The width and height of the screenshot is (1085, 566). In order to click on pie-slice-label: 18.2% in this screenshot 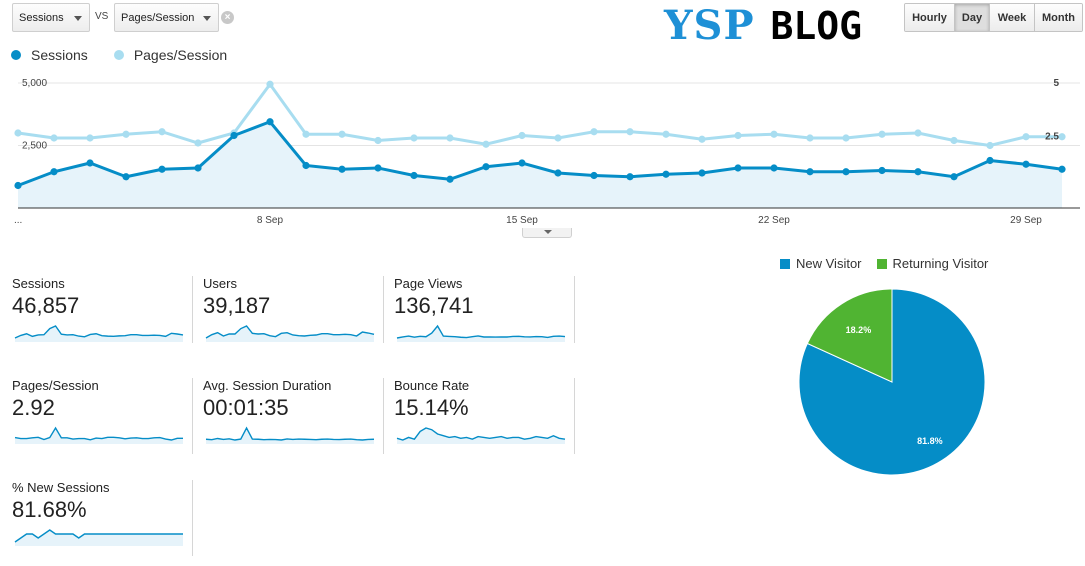, I will do `click(859, 330)`.